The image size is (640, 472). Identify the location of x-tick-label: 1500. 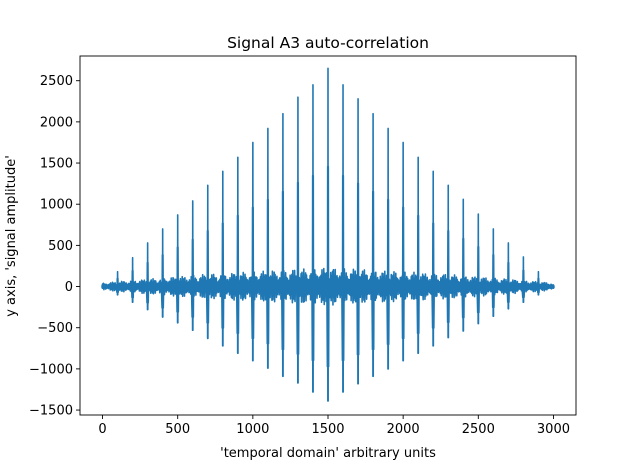
(327, 429).